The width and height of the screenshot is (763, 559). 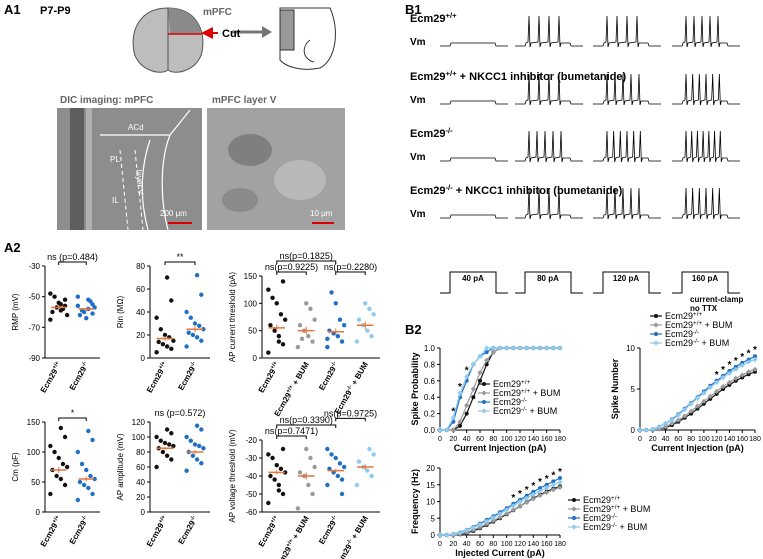 I want to click on significance-label: ns(p=0.7471), so click(x=291, y=431).